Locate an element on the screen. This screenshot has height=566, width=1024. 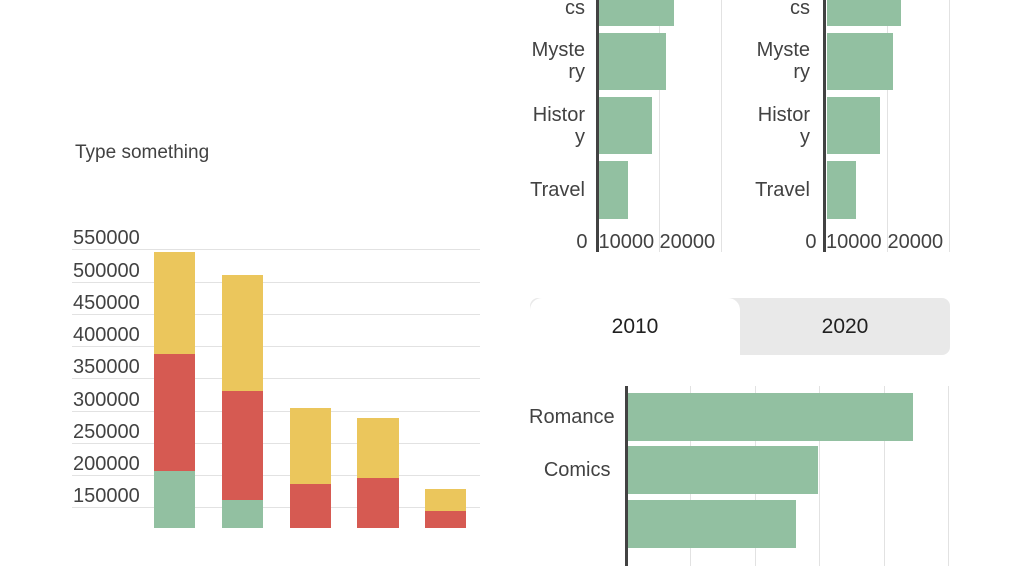
y-axis-tick-label: 550000 is located at coordinates (106, 238).